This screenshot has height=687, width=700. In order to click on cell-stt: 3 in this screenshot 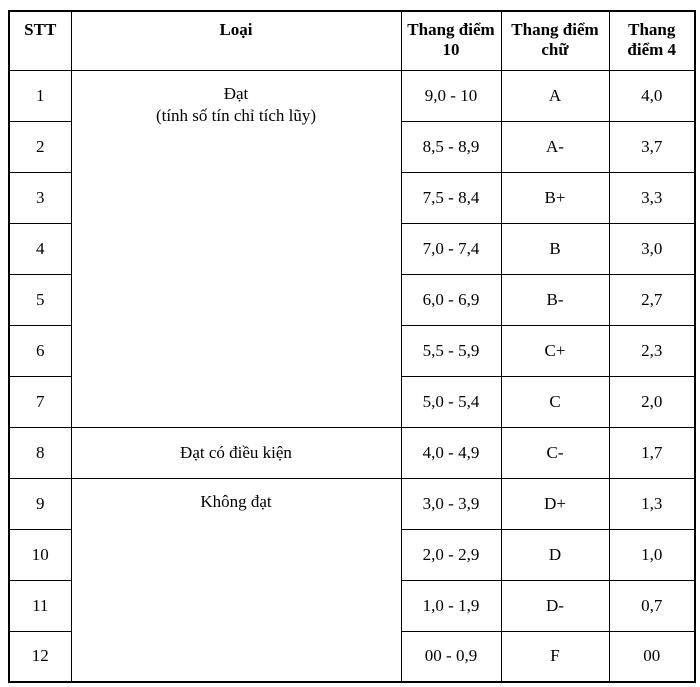, I will do `click(40, 197)`.